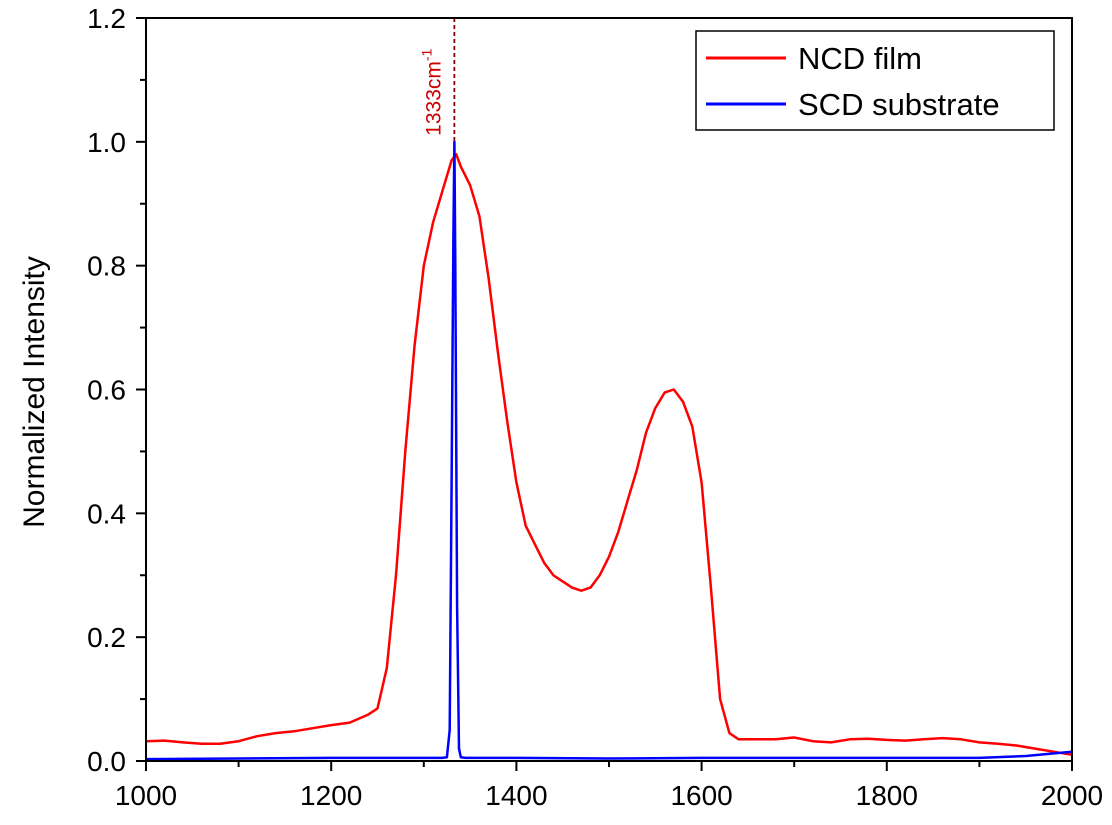 The image size is (1112, 825). What do you see at coordinates (887, 795) in the screenshot?
I see `x-tick-label: 1800` at bounding box center [887, 795].